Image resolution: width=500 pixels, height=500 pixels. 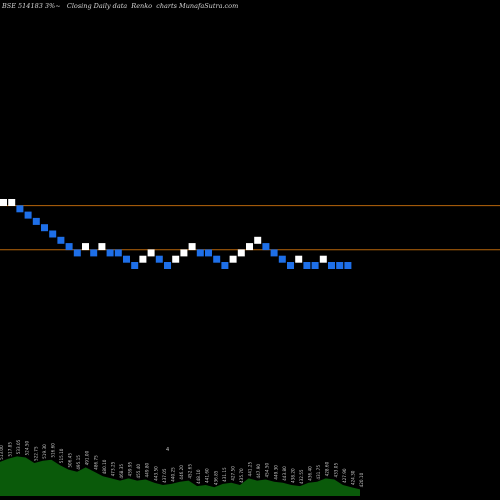 I want to click on volume-label-22: 446.20, so click(x=181, y=472).